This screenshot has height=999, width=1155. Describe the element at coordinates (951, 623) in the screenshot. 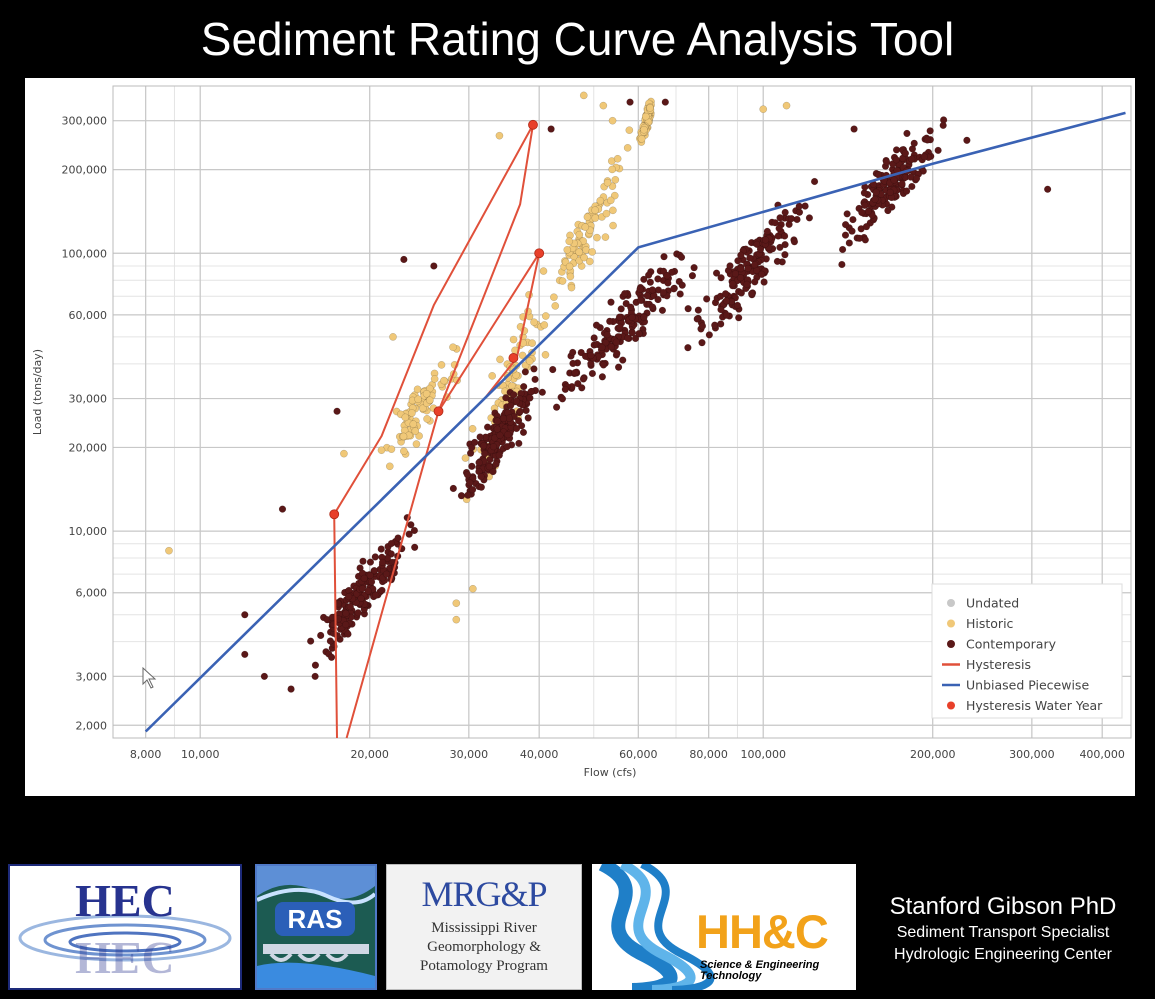

I see `legend-marker-swatch` at that location.